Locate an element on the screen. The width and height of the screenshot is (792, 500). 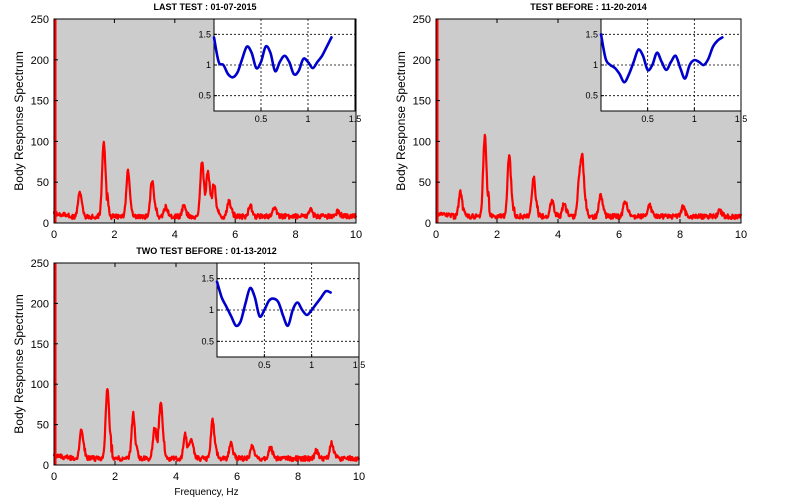
chart-title: TEST BEFORE : 11-20-2014 is located at coordinates (588, 7).